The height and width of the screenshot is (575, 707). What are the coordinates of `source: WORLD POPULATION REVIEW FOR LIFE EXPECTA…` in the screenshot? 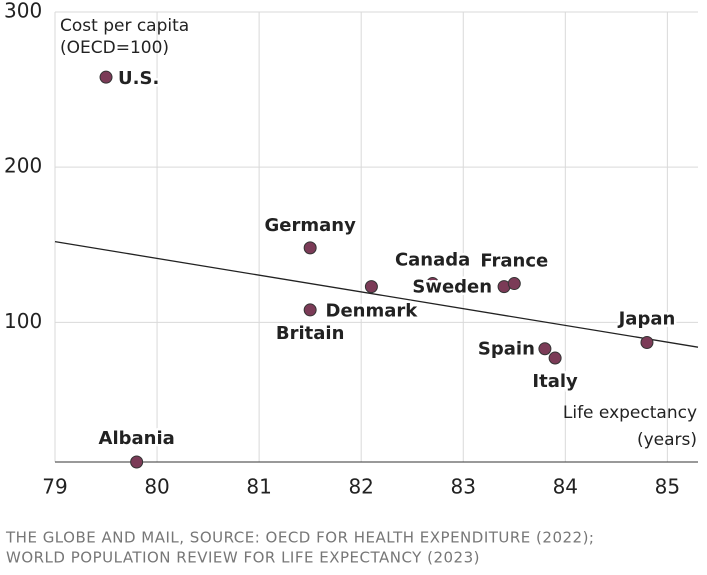 It's located at (243, 558).